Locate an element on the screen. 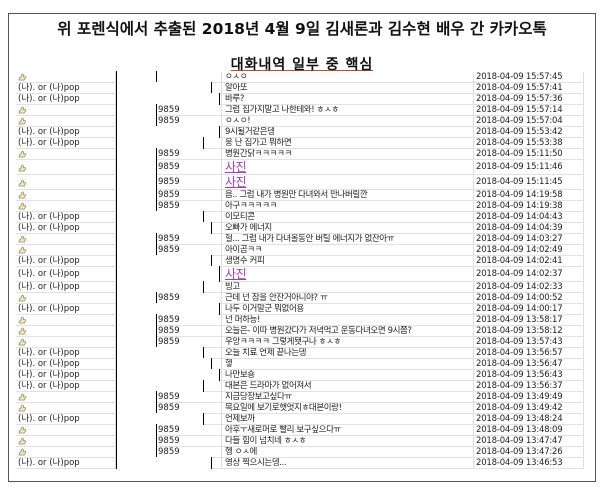  message-text: 근데 넌 잠을 안잔거아니야? ㅠ is located at coordinates (276, 298).